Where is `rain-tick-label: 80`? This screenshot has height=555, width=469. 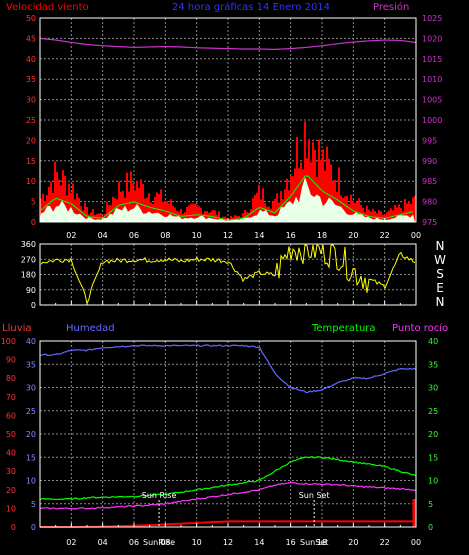
rain-tick-label: 80 is located at coordinates (11, 378).